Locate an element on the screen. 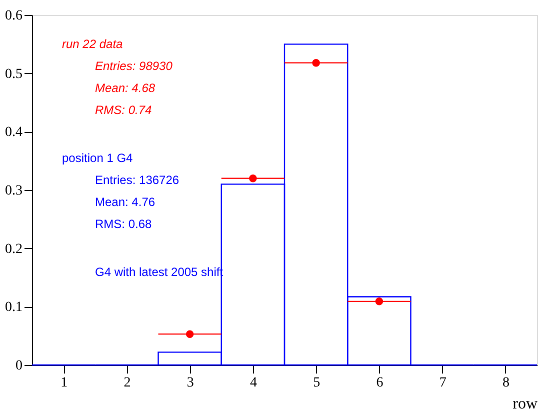 The image size is (550, 420). text: position 1 G4 is located at coordinates (98, 158).